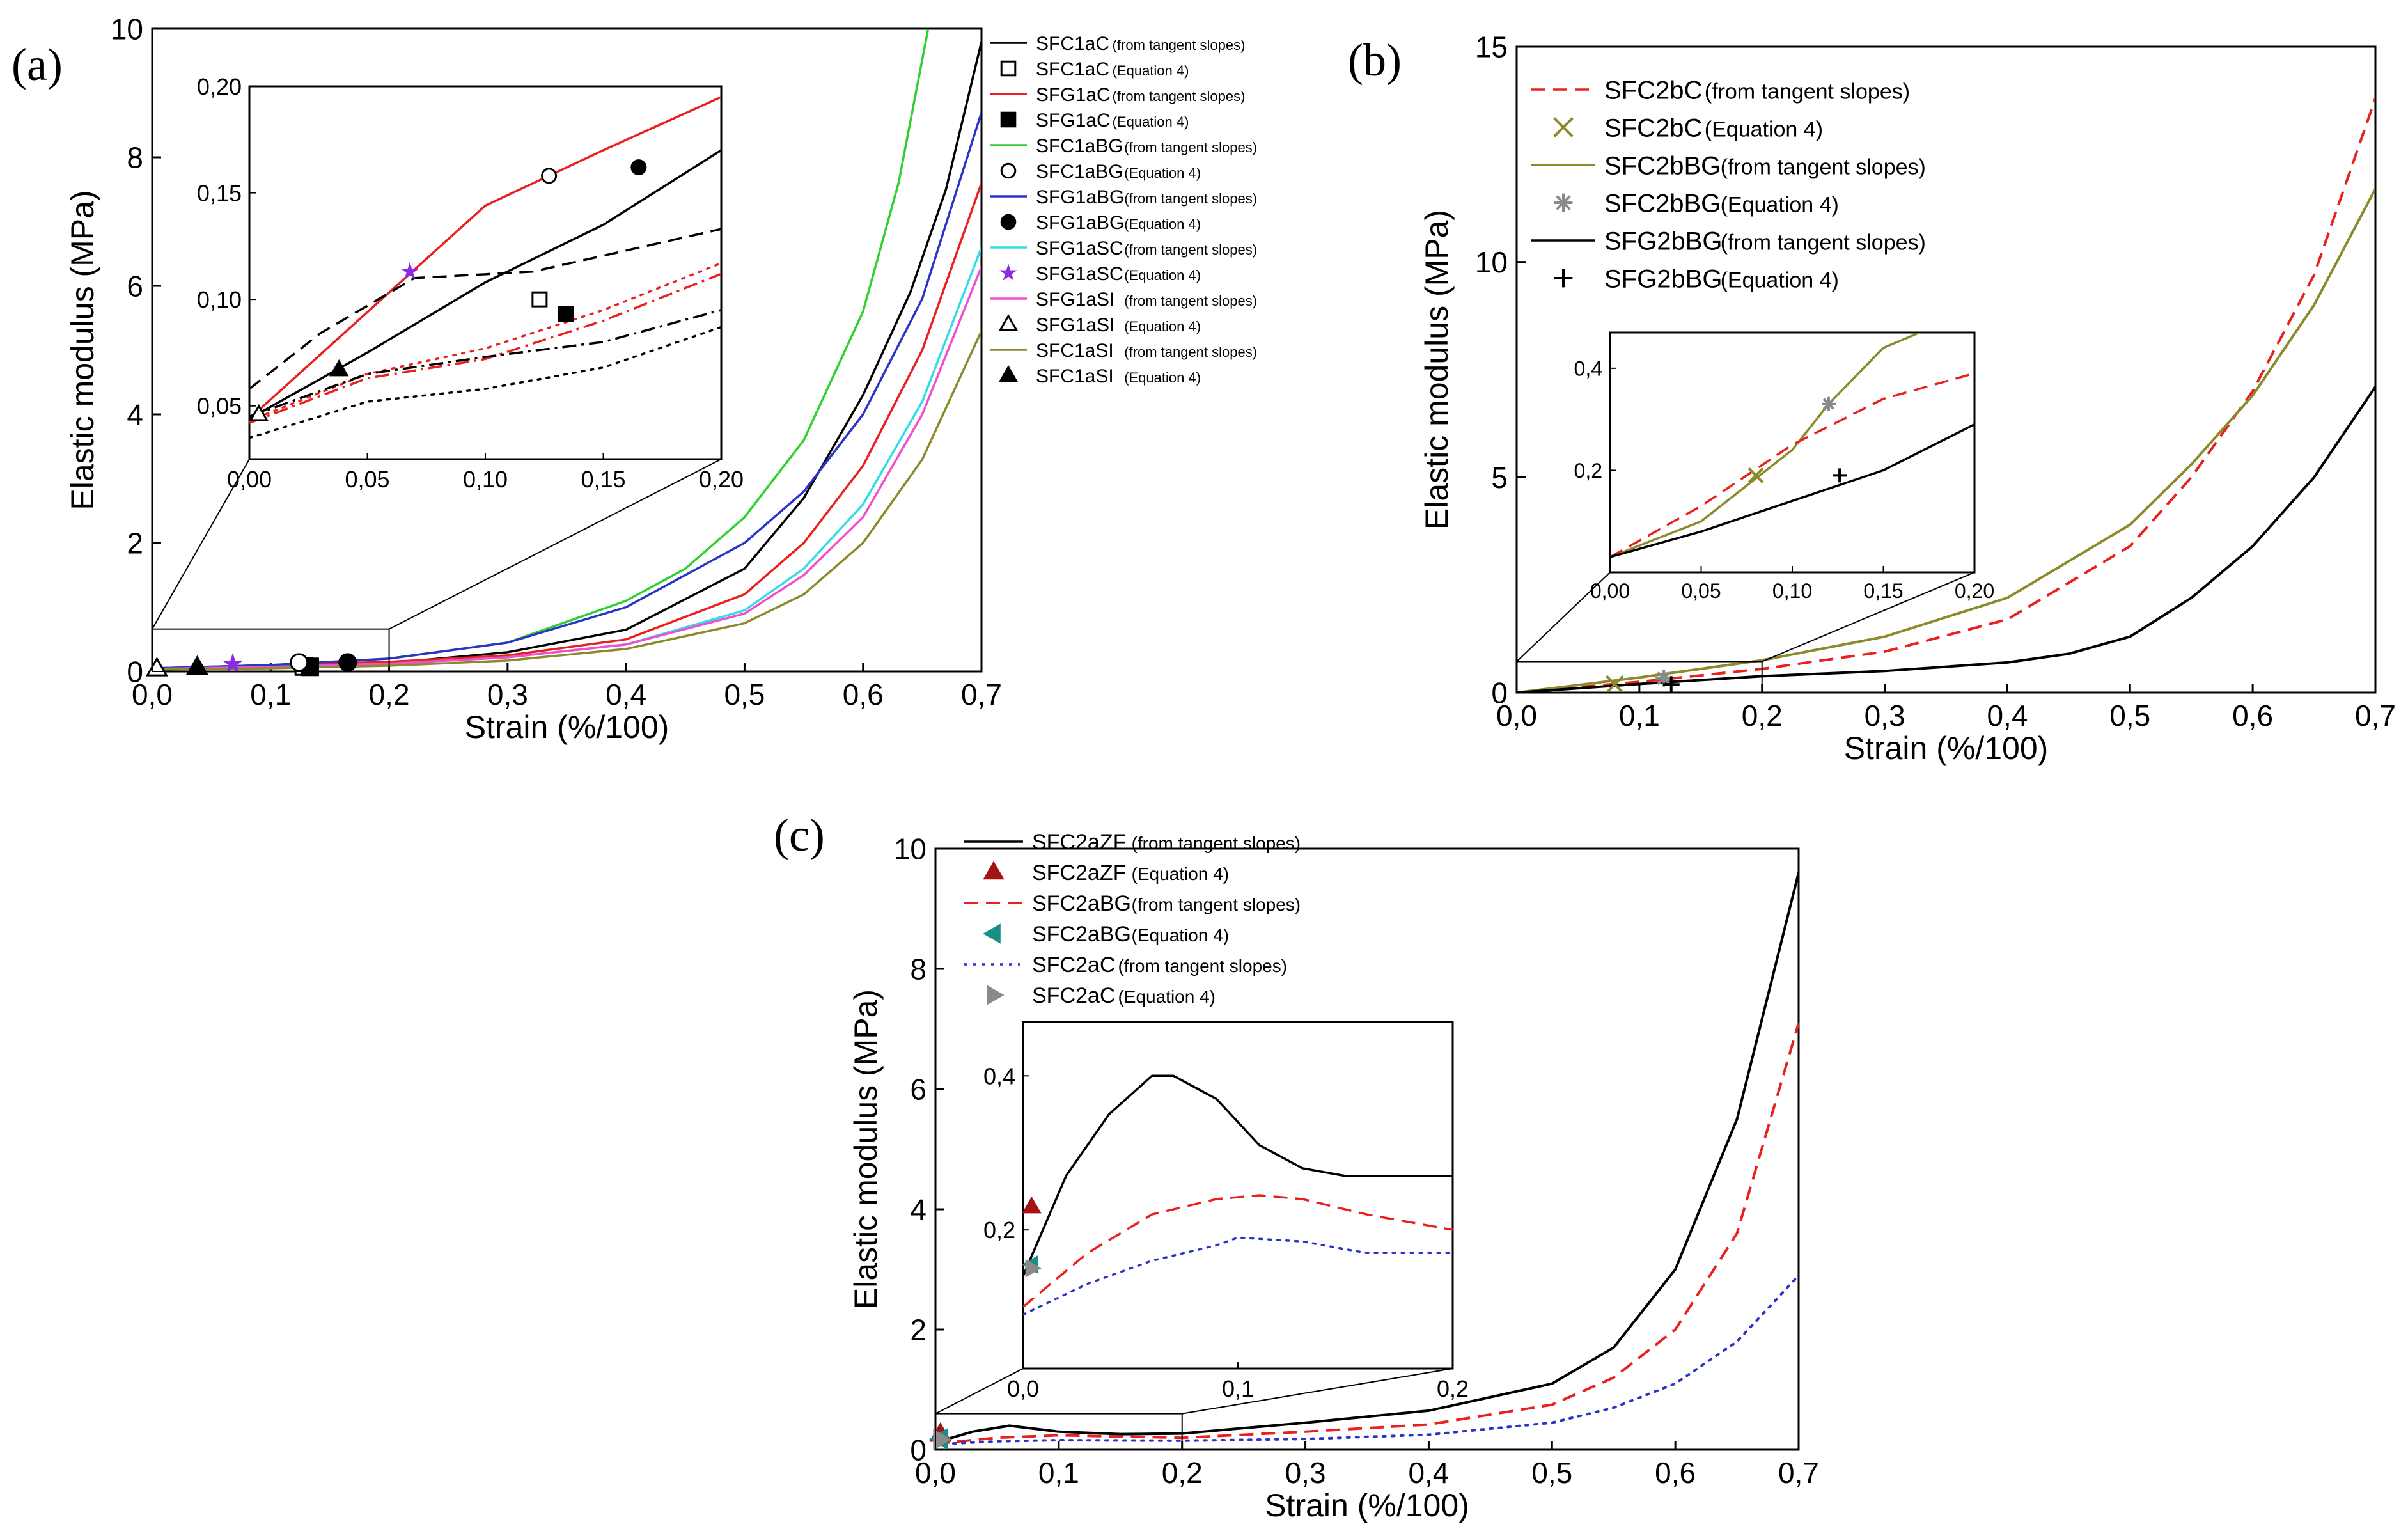  What do you see at coordinates (2007, 715) in the screenshot?
I see `x-tick-label: 0,4` at bounding box center [2007, 715].